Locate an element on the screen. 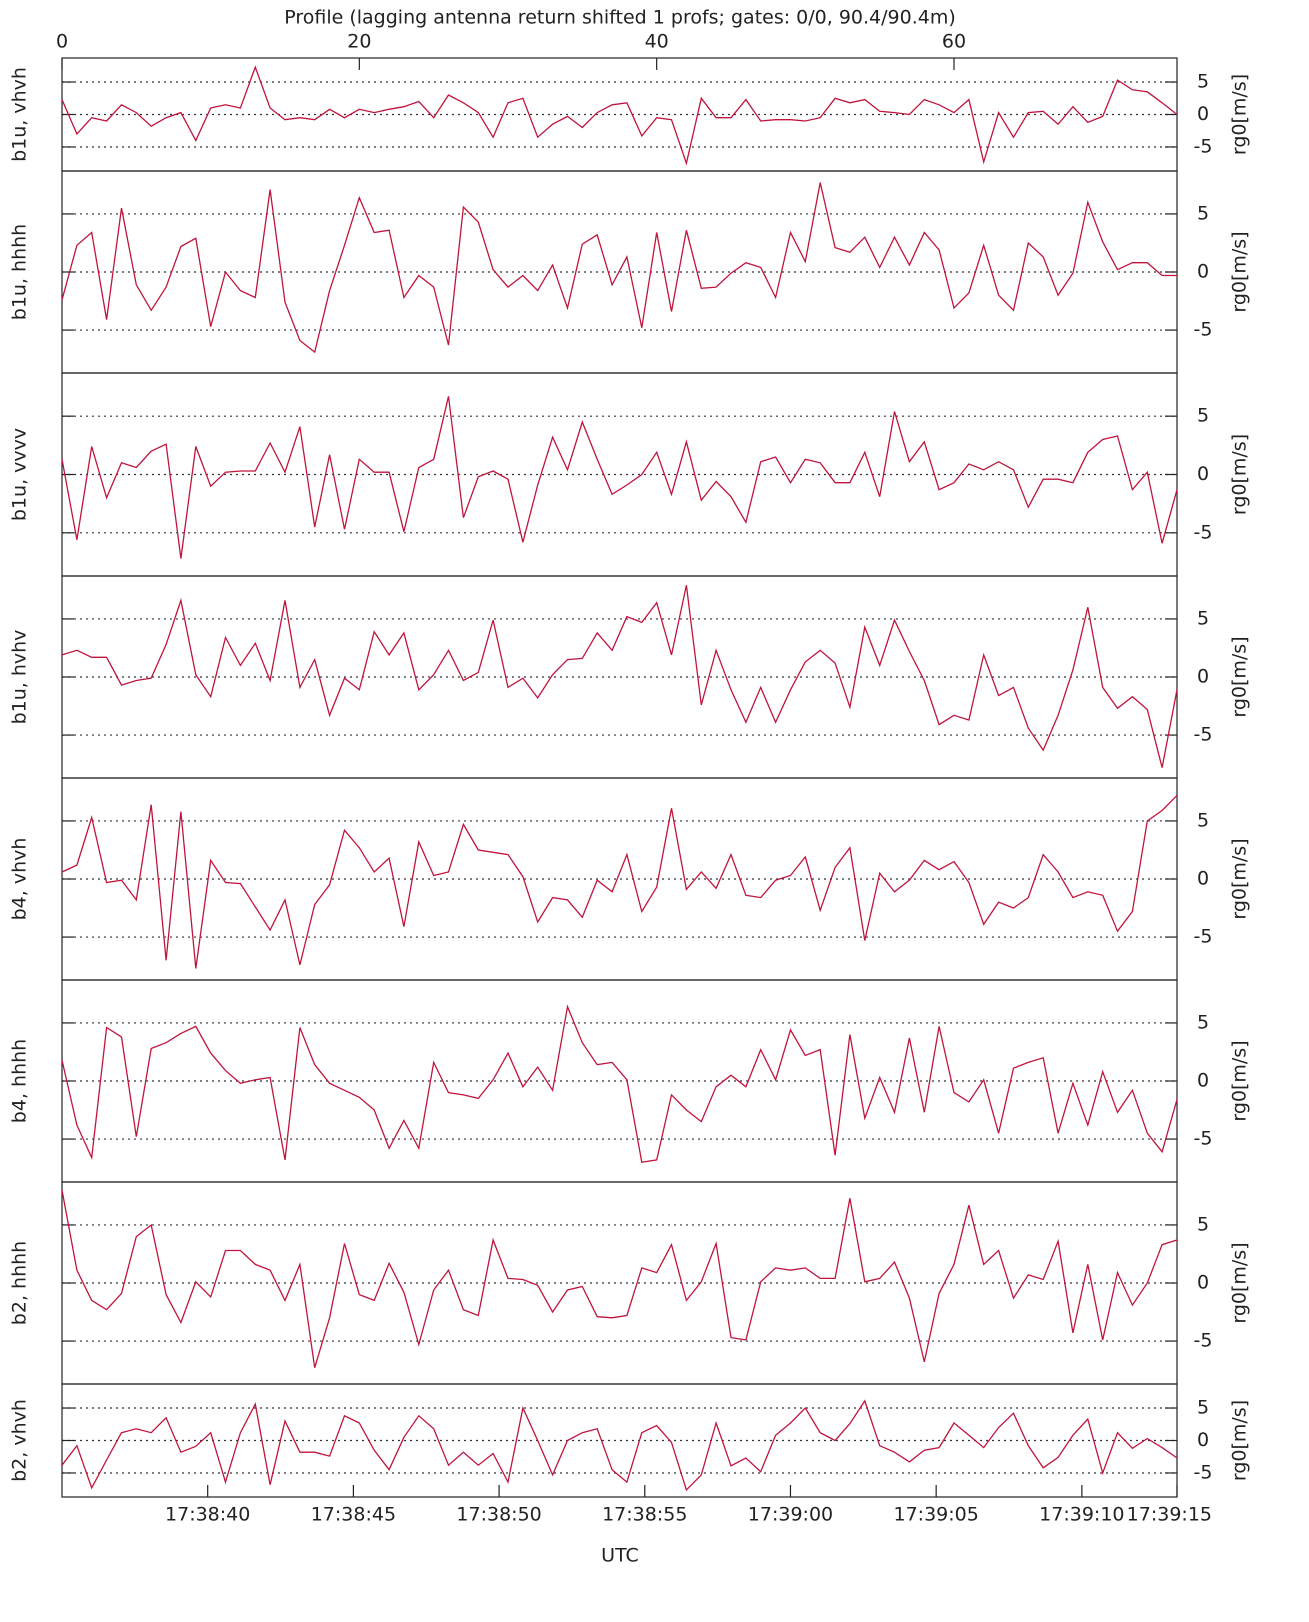 Image resolution: width=1309 pixels, height=1622 pixels. x-tick-label: 17:39:15 is located at coordinates (1169, 1515).